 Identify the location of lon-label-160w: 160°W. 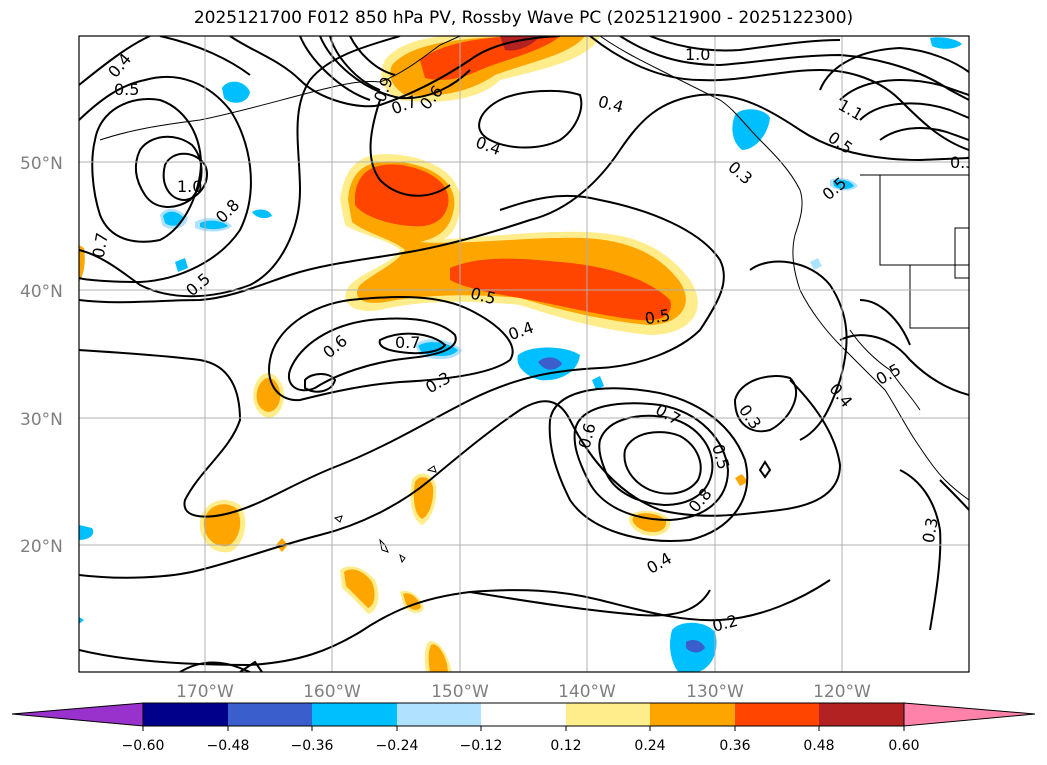
(332, 692).